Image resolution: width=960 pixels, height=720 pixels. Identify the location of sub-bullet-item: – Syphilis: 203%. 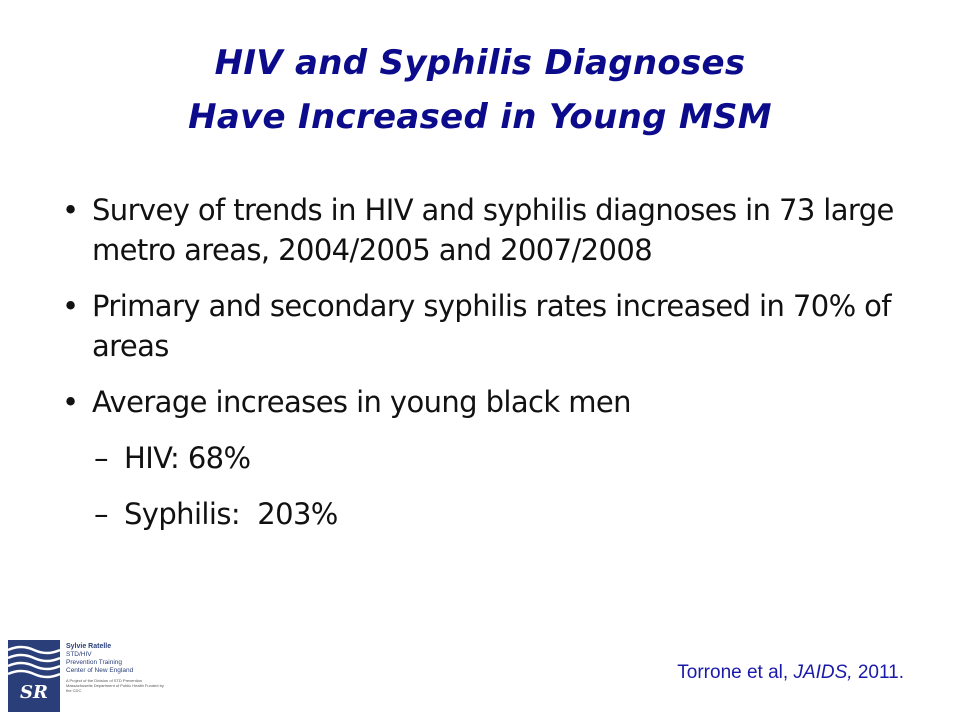
(483, 514).